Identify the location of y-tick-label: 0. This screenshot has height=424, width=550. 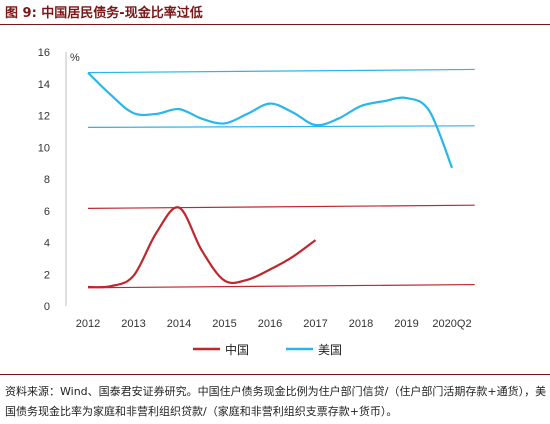
(47, 307).